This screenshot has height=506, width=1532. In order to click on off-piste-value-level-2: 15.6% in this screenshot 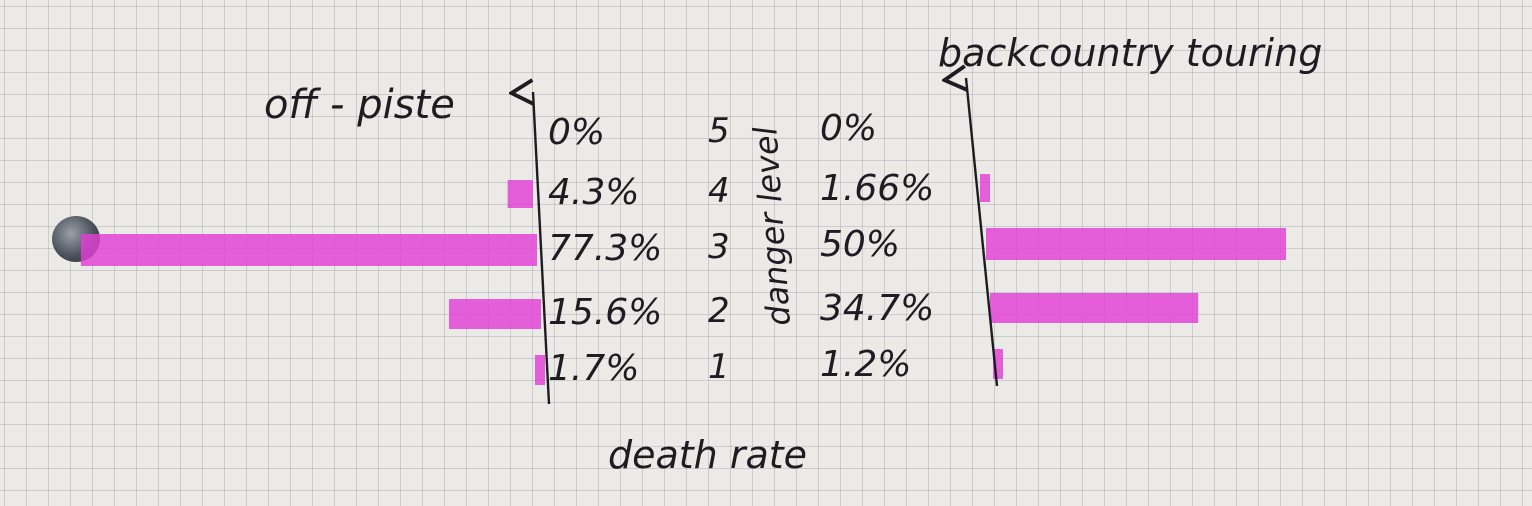, I will do `click(605, 312)`.